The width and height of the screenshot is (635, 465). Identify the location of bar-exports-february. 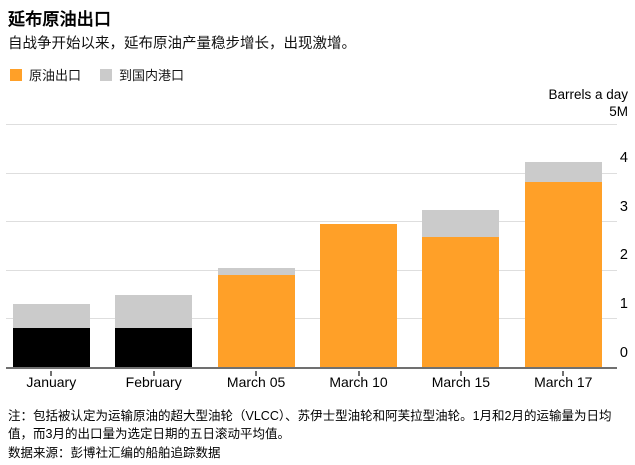
(154, 347).